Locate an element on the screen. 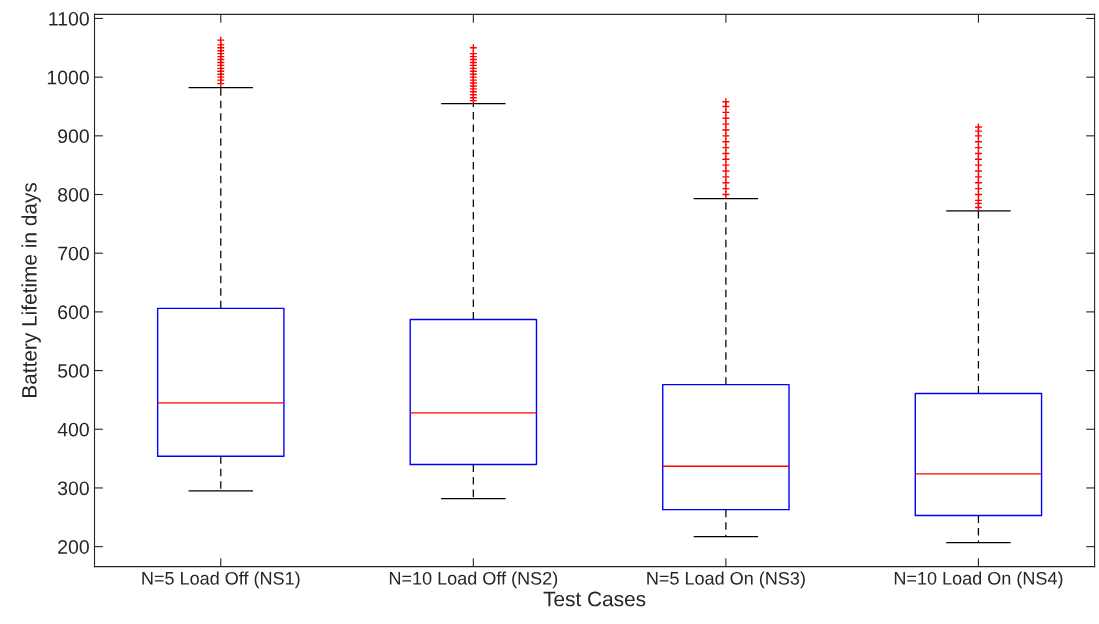 This screenshot has height=624, width=1099. y-axis-title: Battery Lifetime in days is located at coordinates (31, 290).